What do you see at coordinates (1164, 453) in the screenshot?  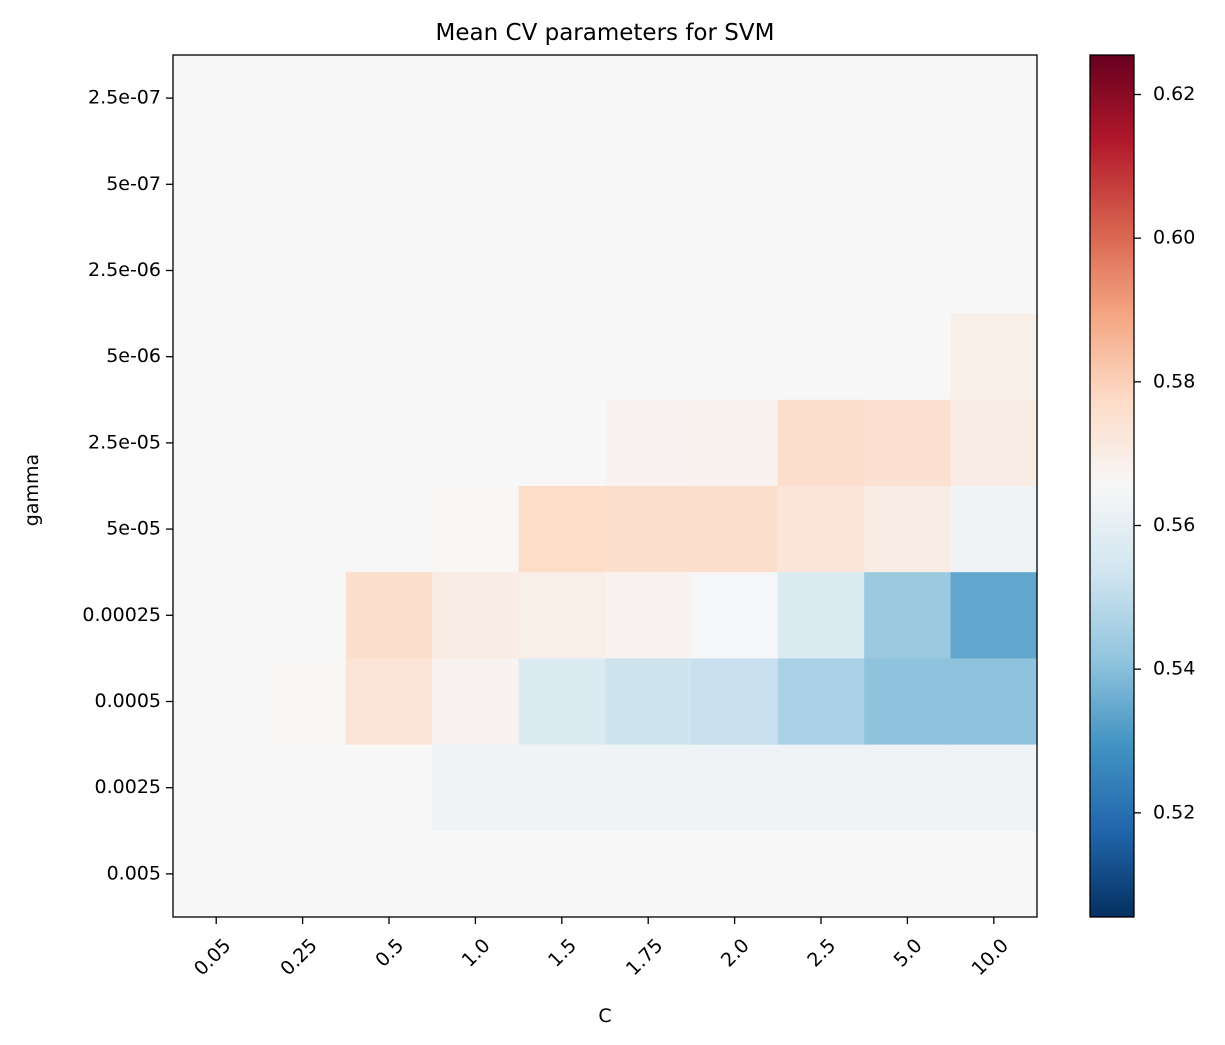 I see `colorbar-ticks: 0.52 0.54 0.56 0.58 0.60 0.62` at bounding box center [1164, 453].